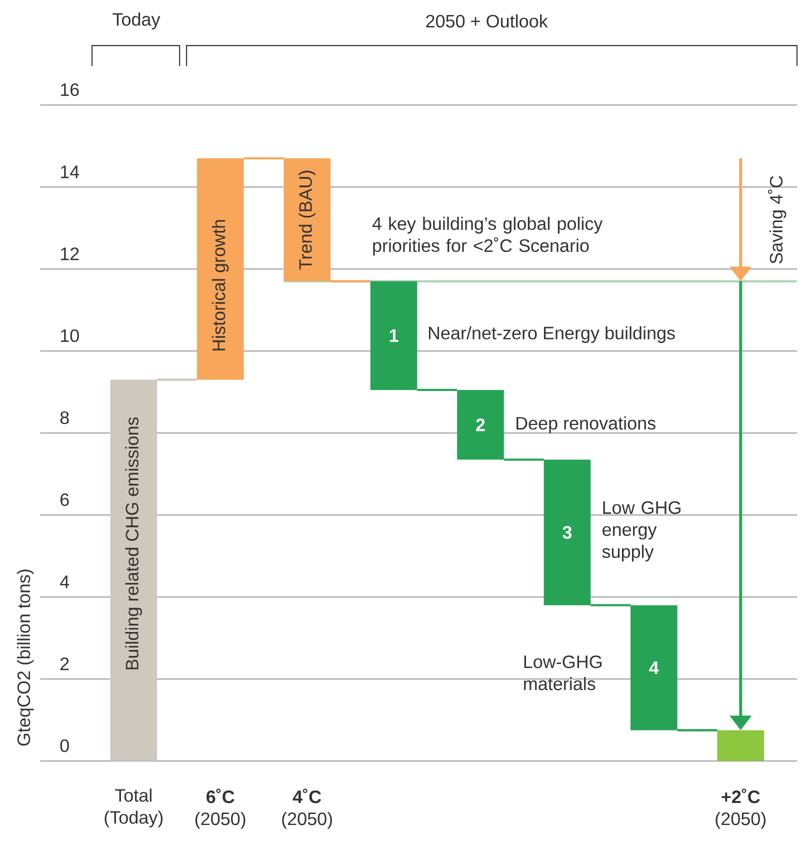 The width and height of the screenshot is (809, 847). Describe the element at coordinates (487, 21) in the screenshot. I see `text: 2050 + Outlook` at that location.